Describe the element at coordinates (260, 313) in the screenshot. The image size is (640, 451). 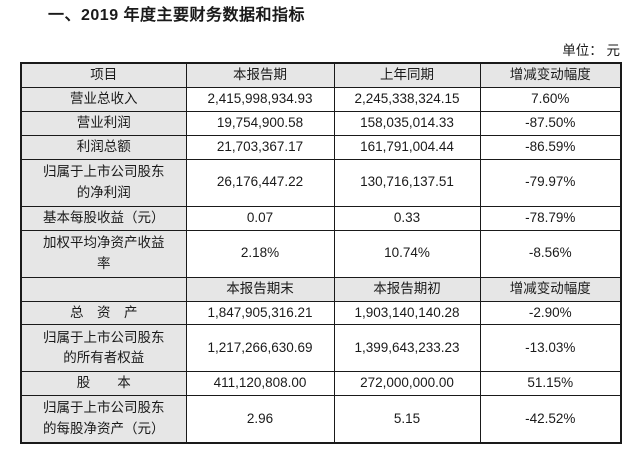
I see `current-period-cell: 1,847,905,316.21` at that location.